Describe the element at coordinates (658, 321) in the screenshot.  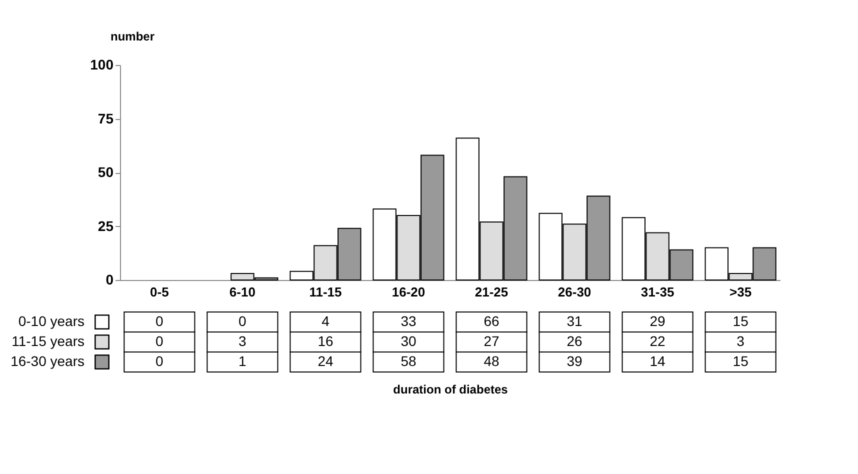
I see `data-label: 29` at that location.